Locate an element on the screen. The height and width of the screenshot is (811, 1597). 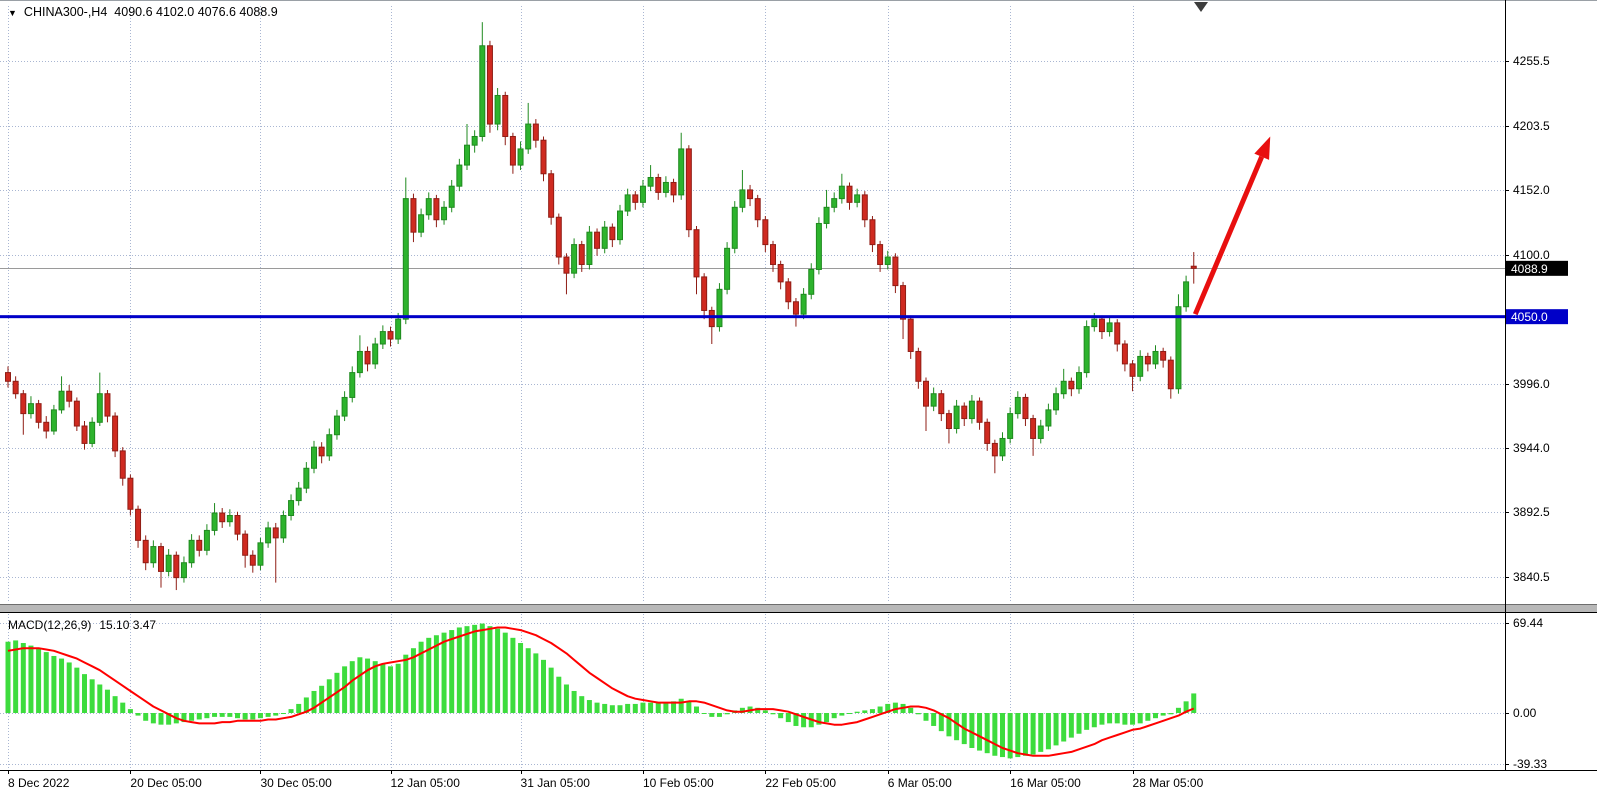
symbol-dropdown-icon: ▼ is located at coordinates (12, 13).